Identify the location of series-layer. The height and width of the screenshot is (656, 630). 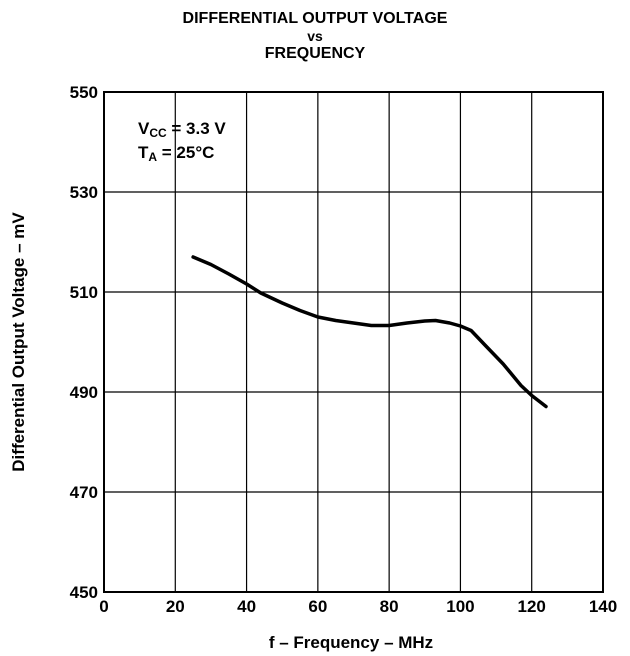
(369, 332).